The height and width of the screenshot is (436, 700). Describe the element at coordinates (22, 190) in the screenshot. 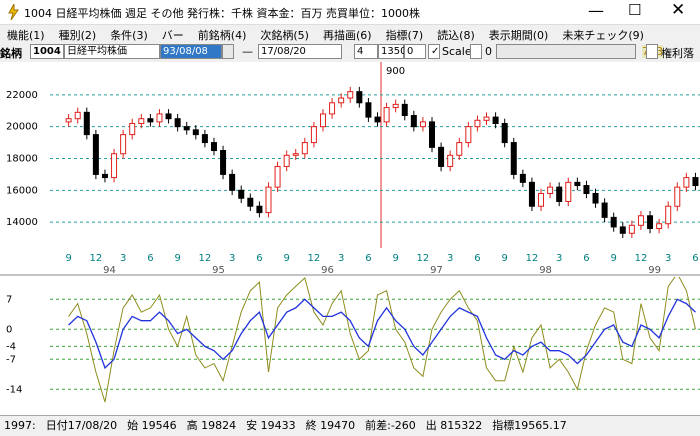

I see `y-tick-label: 16000` at that location.